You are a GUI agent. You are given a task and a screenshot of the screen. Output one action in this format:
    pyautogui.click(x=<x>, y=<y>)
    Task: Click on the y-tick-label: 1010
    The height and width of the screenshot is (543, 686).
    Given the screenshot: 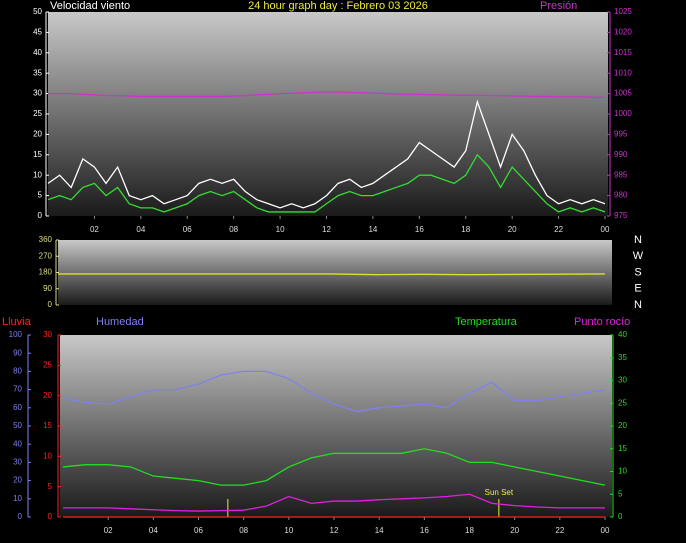 What is the action you would take?
    pyautogui.click(x=623, y=72)
    